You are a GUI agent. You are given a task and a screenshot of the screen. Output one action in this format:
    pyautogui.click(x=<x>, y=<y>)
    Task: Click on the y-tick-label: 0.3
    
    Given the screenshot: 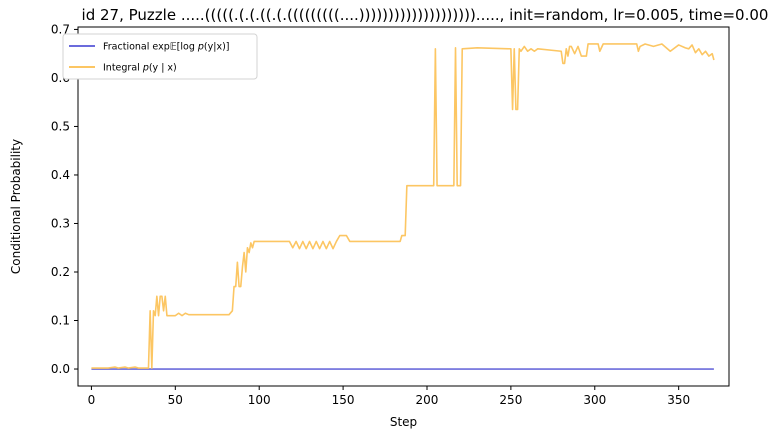 What is the action you would take?
    pyautogui.click(x=60, y=223)
    